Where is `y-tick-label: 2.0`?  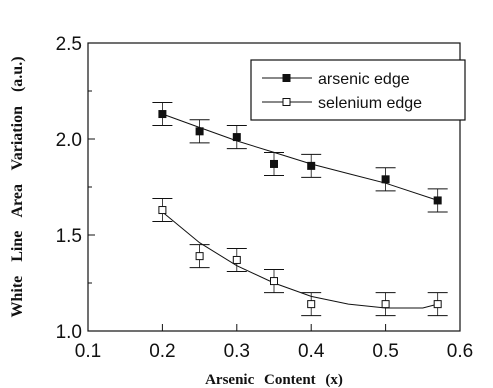
y-tick-label: 2.0 is located at coordinates (69, 140).